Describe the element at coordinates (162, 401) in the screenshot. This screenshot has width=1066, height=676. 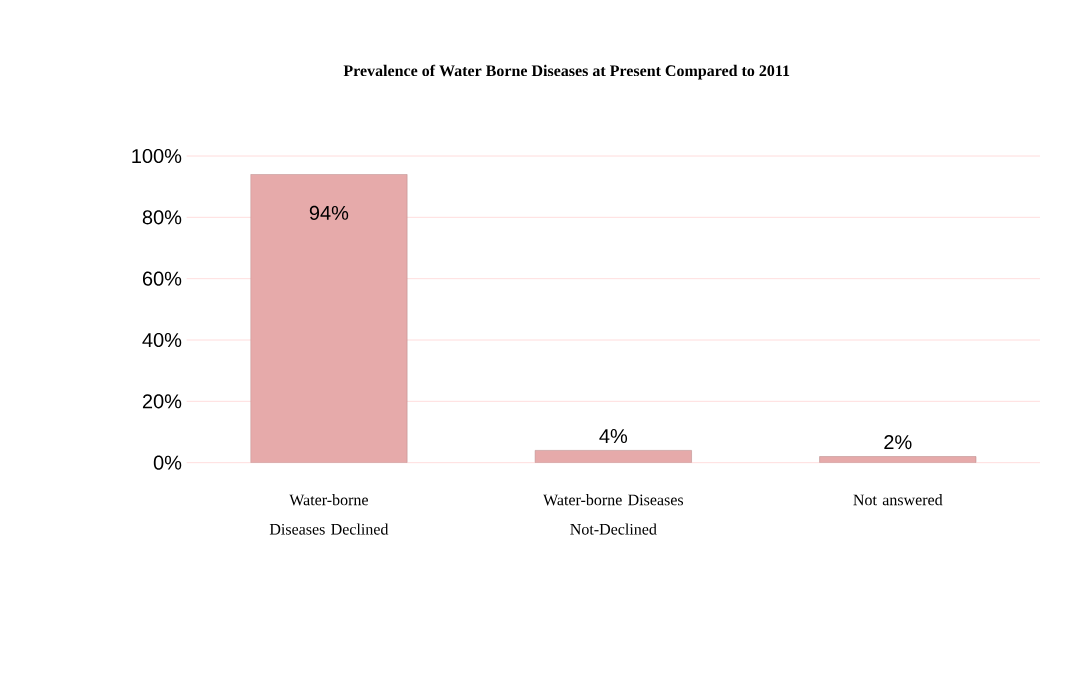
I see `y-tick-label: 20%` at that location.